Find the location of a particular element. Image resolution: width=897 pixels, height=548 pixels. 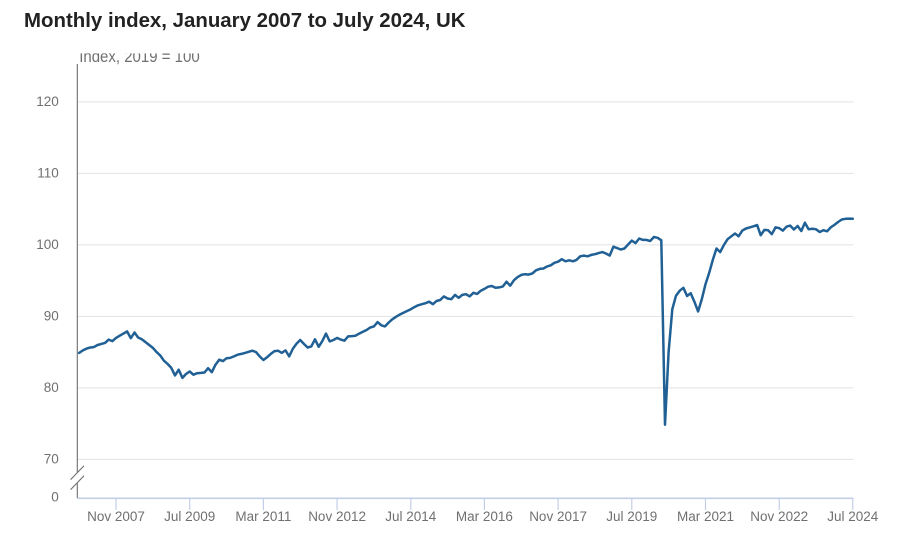

svg-text: Mar 2011 is located at coordinates (263, 516).